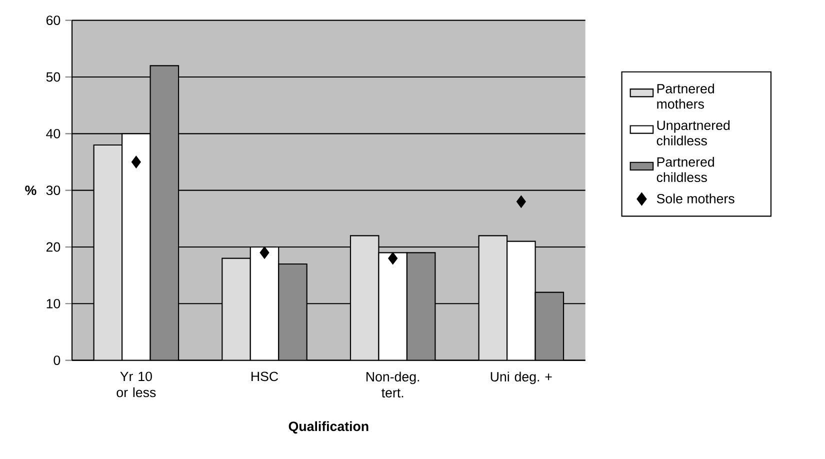 This screenshot has width=825, height=459. Describe the element at coordinates (30, 191) in the screenshot. I see `y-axis-title: %` at that location.